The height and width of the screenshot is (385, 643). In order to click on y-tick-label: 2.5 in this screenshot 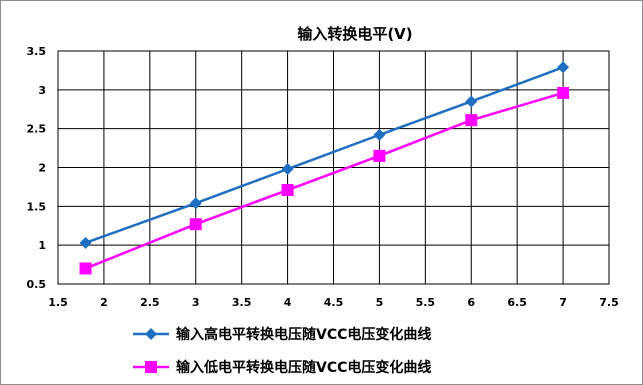, I will do `click(37, 129)`.